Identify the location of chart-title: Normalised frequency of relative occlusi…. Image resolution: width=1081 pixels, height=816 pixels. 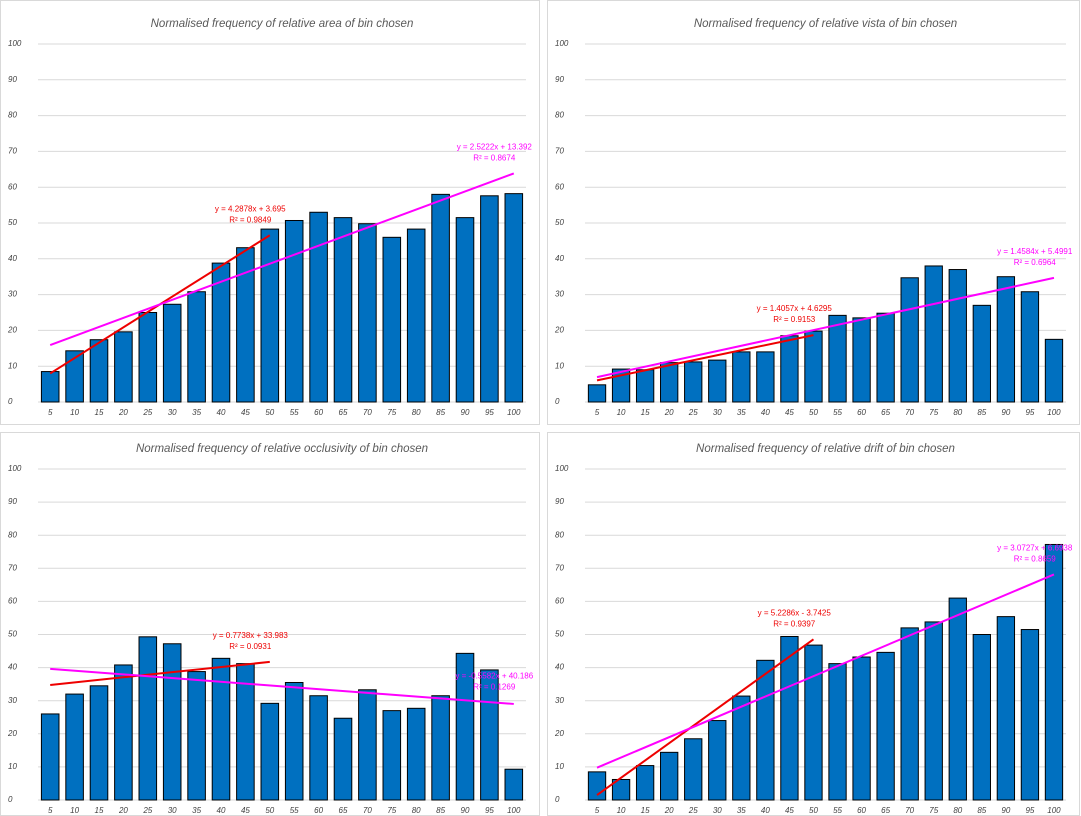
(282, 449).